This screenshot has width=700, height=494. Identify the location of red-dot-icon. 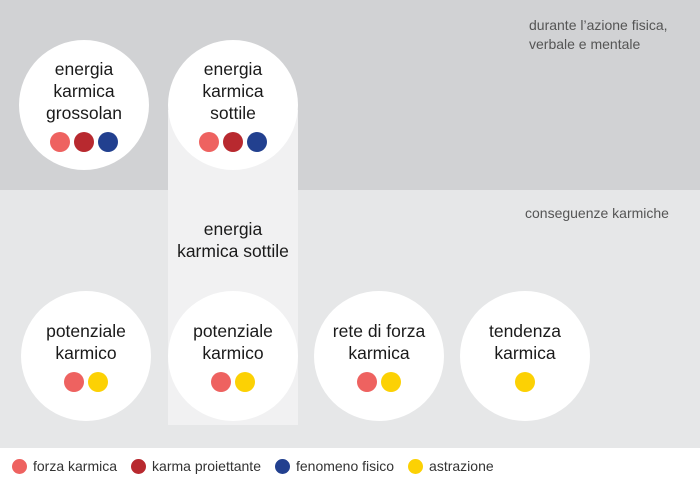
(19, 466).